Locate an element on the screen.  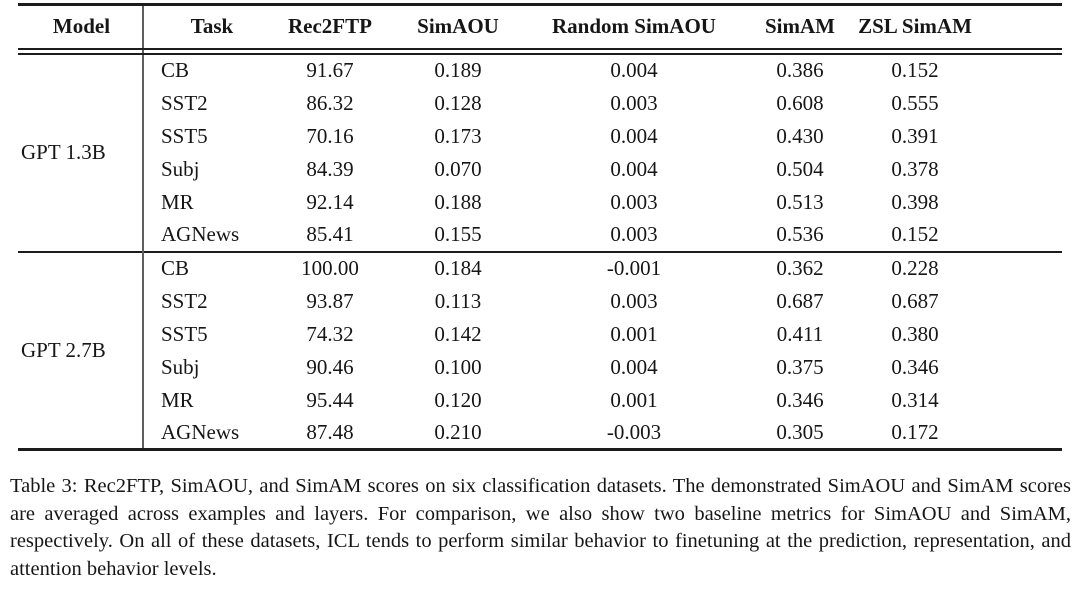
value-cell: 0.173 is located at coordinates (458, 135).